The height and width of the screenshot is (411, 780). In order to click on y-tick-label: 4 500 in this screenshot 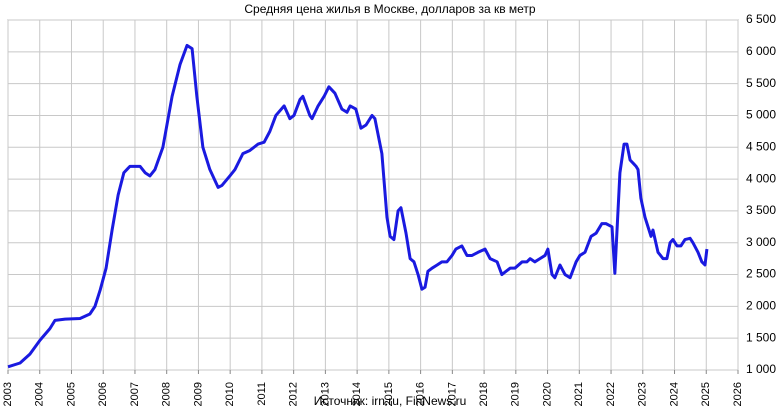, I will do `click(761, 146)`.